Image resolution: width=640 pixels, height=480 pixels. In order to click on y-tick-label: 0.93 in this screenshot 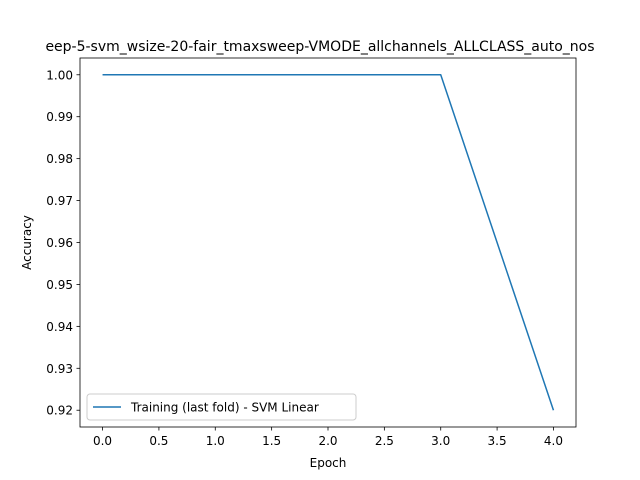, I will do `click(59, 369)`.